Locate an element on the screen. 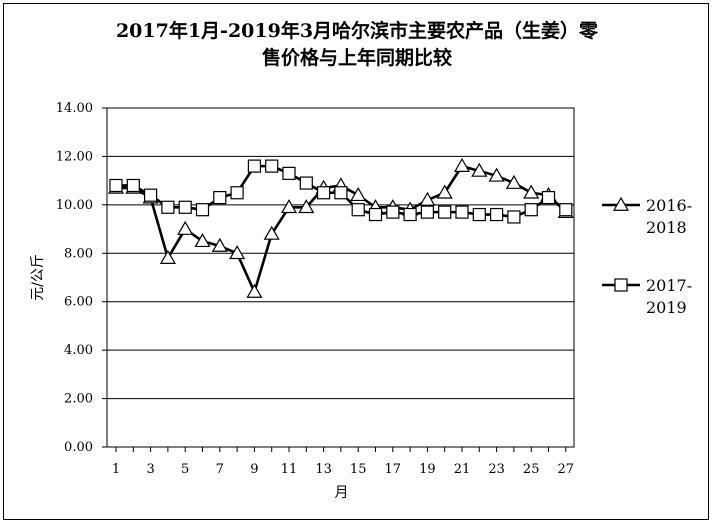  x-tick-label: 3 is located at coordinates (150, 469).